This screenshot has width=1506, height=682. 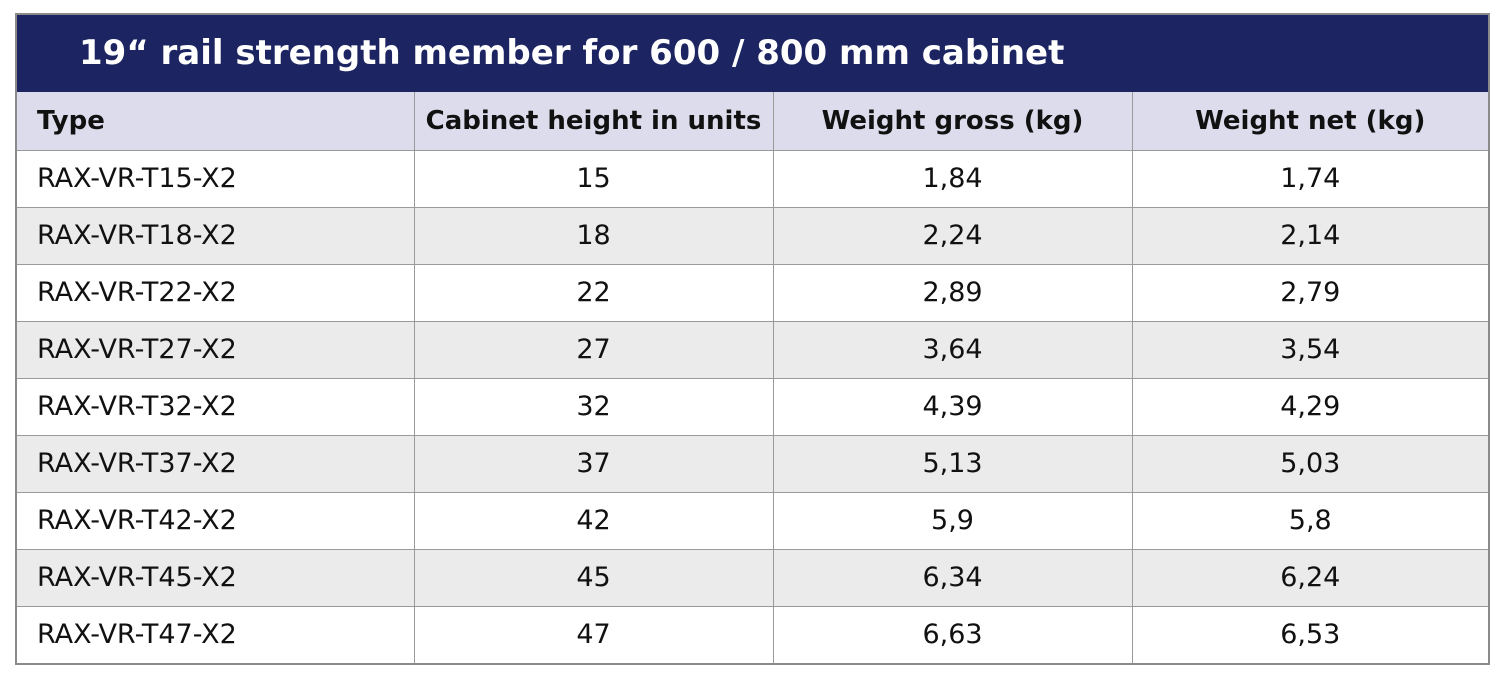 What do you see at coordinates (216, 406) in the screenshot?
I see `table-cell: RAX-VR-T32-X2` at bounding box center [216, 406].